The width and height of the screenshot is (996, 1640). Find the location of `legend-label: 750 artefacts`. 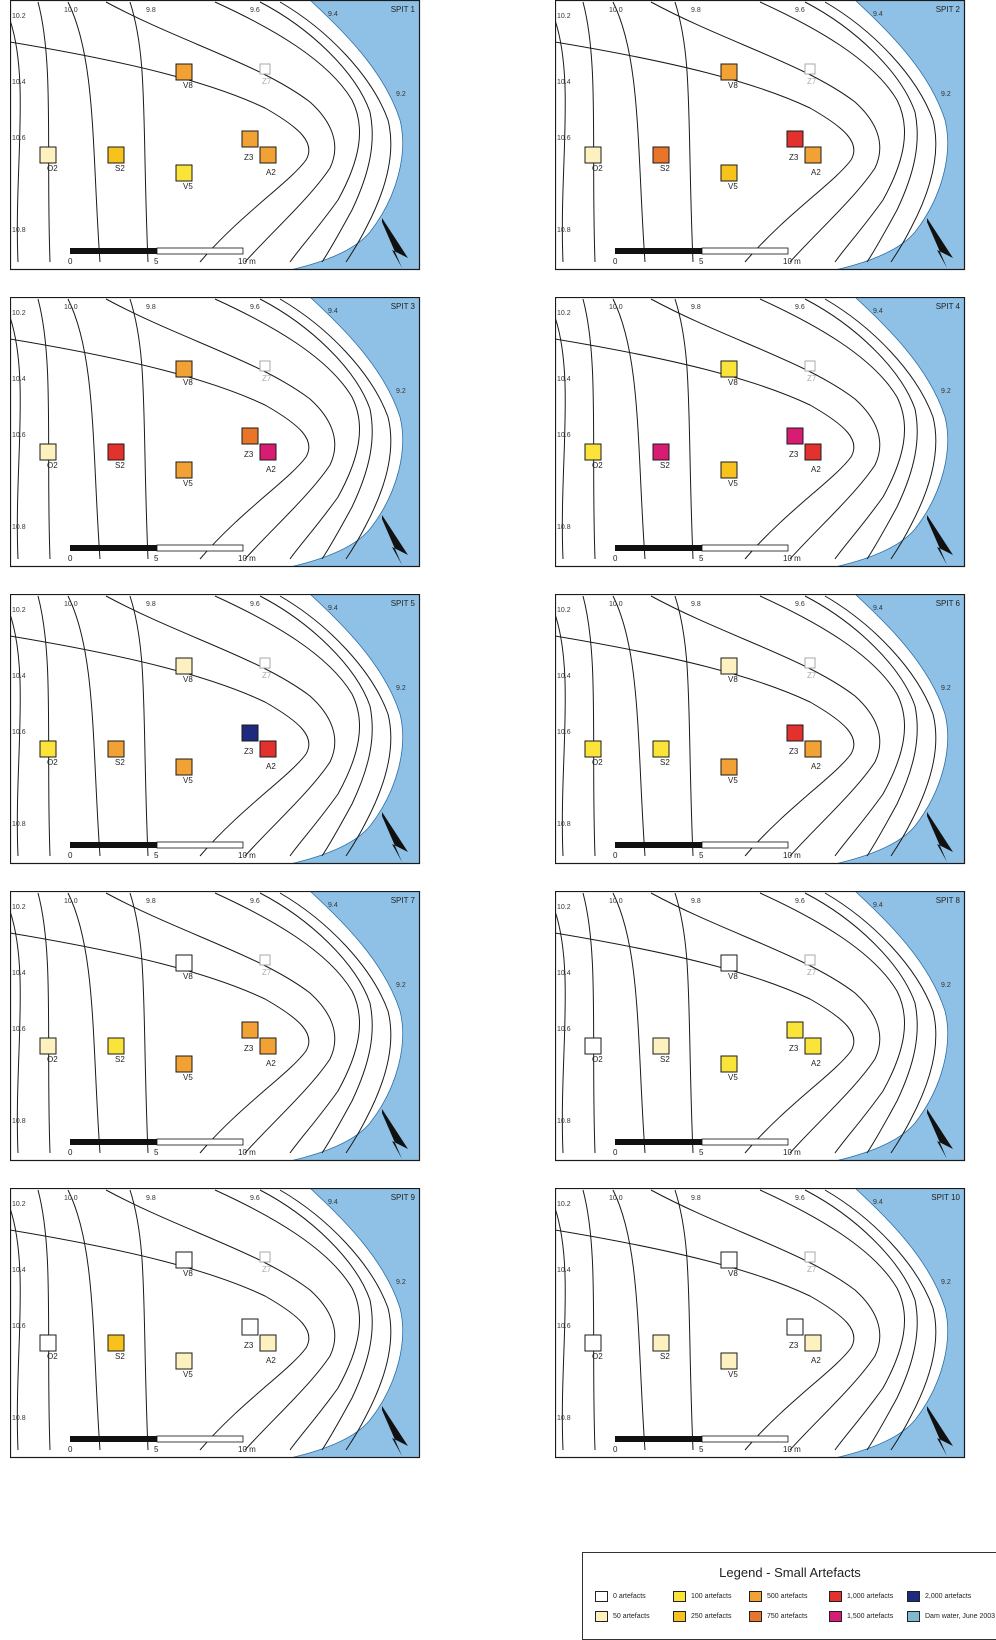

legend-label: 750 artefacts is located at coordinates (787, 1616).